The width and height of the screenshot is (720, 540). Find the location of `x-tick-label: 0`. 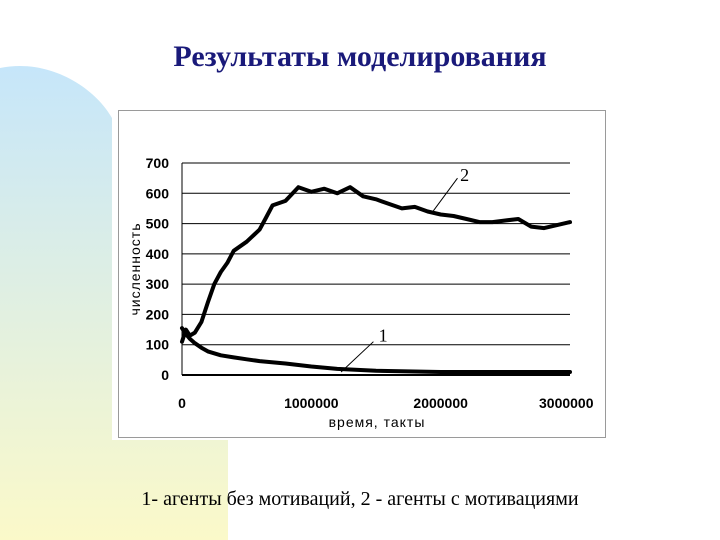

x-tick-label: 0 is located at coordinates (182, 403).